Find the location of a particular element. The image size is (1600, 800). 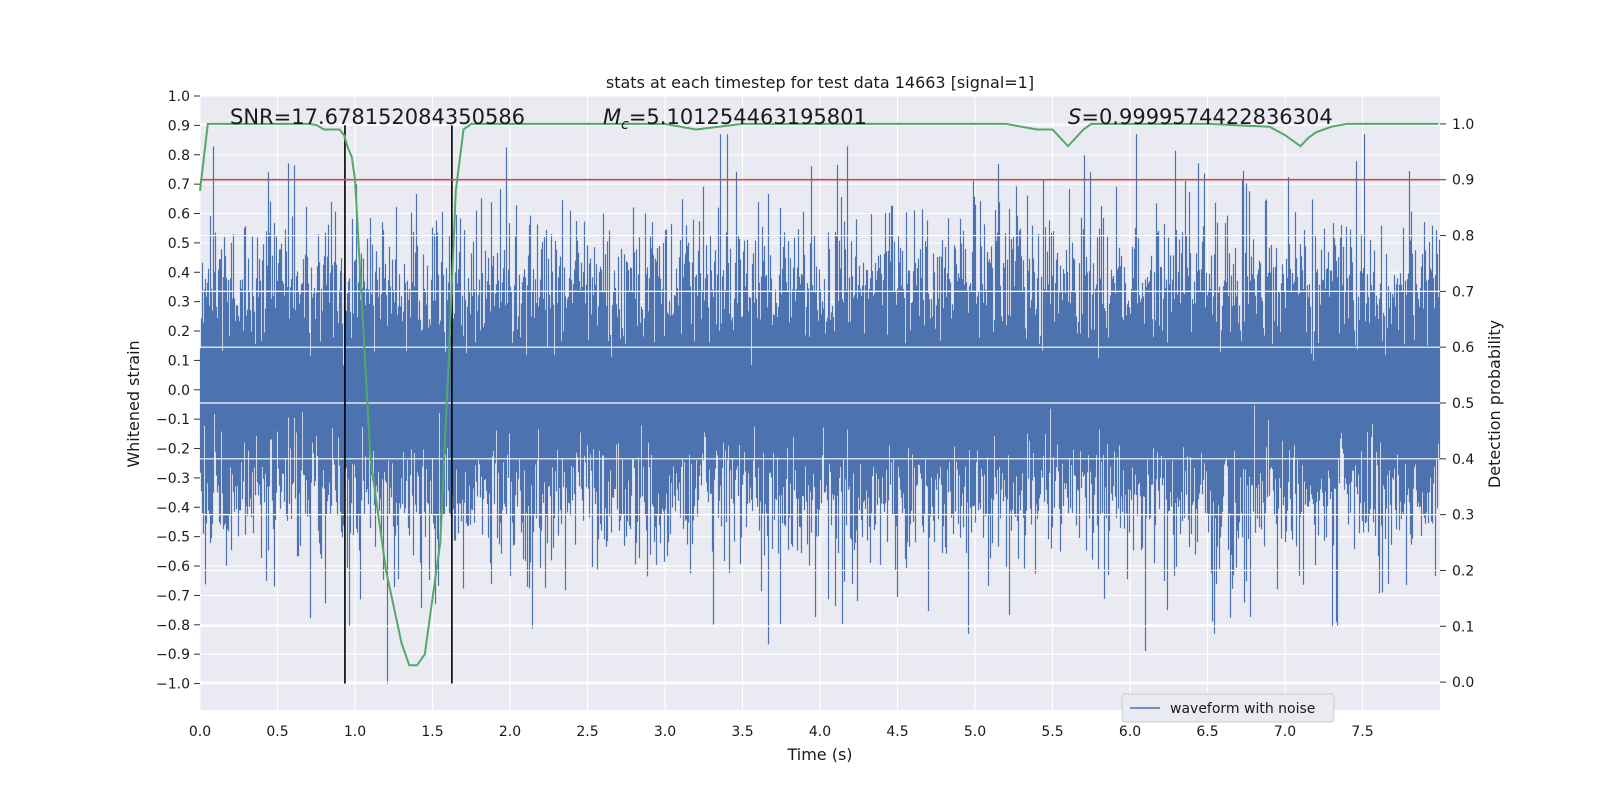

x-tick-label: 2.0 is located at coordinates (510, 732).